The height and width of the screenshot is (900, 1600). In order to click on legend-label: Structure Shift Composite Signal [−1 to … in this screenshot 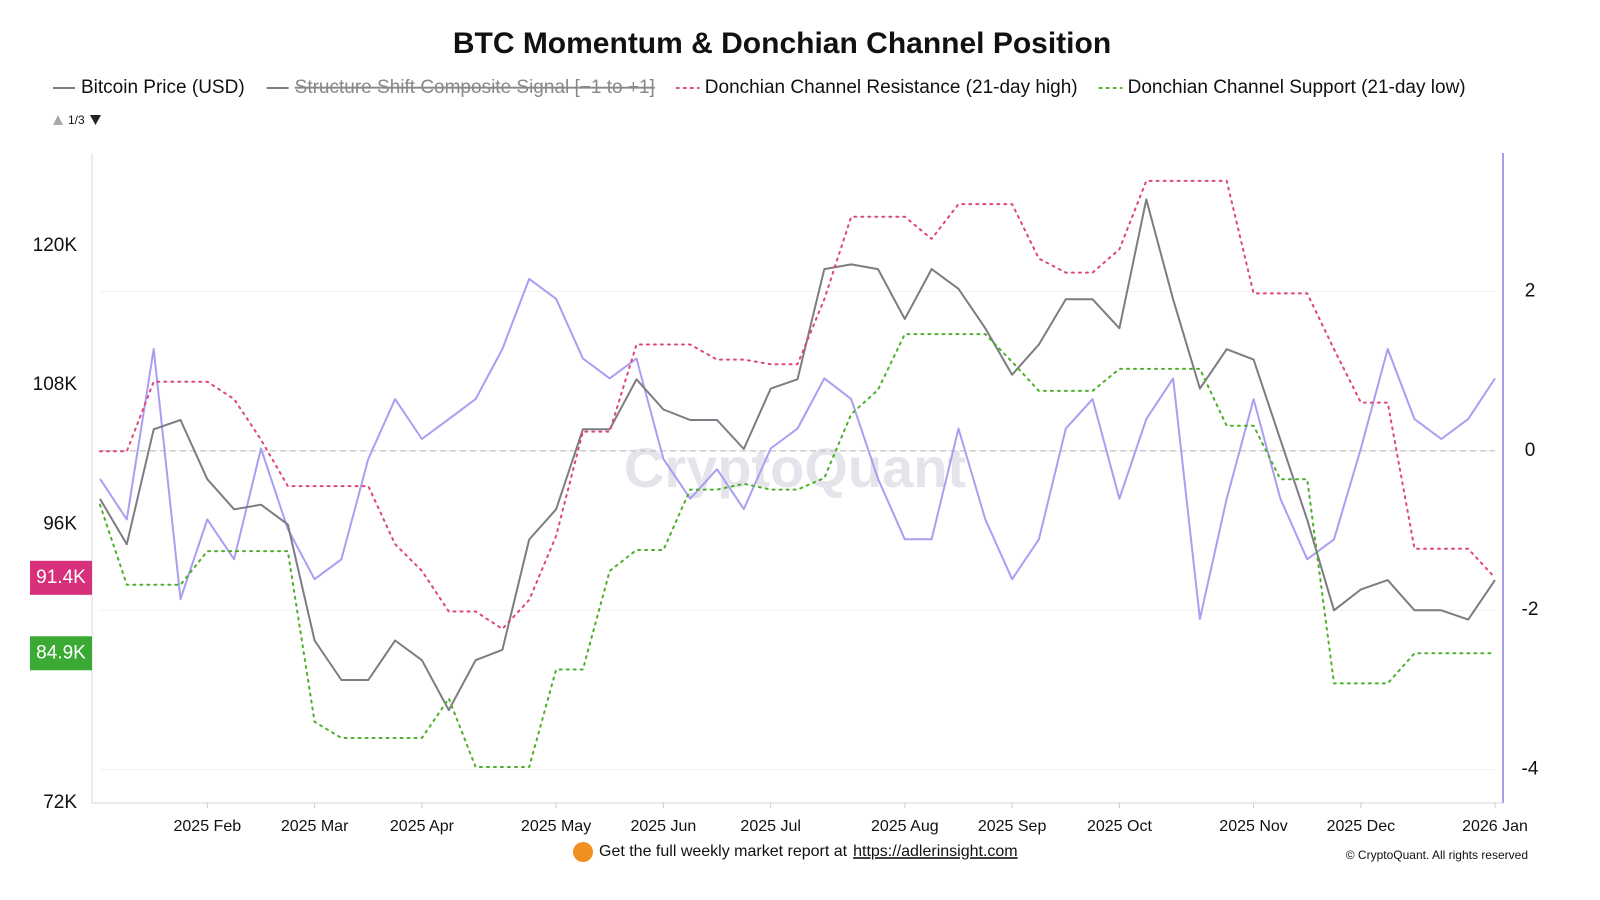, I will do `click(475, 87)`.